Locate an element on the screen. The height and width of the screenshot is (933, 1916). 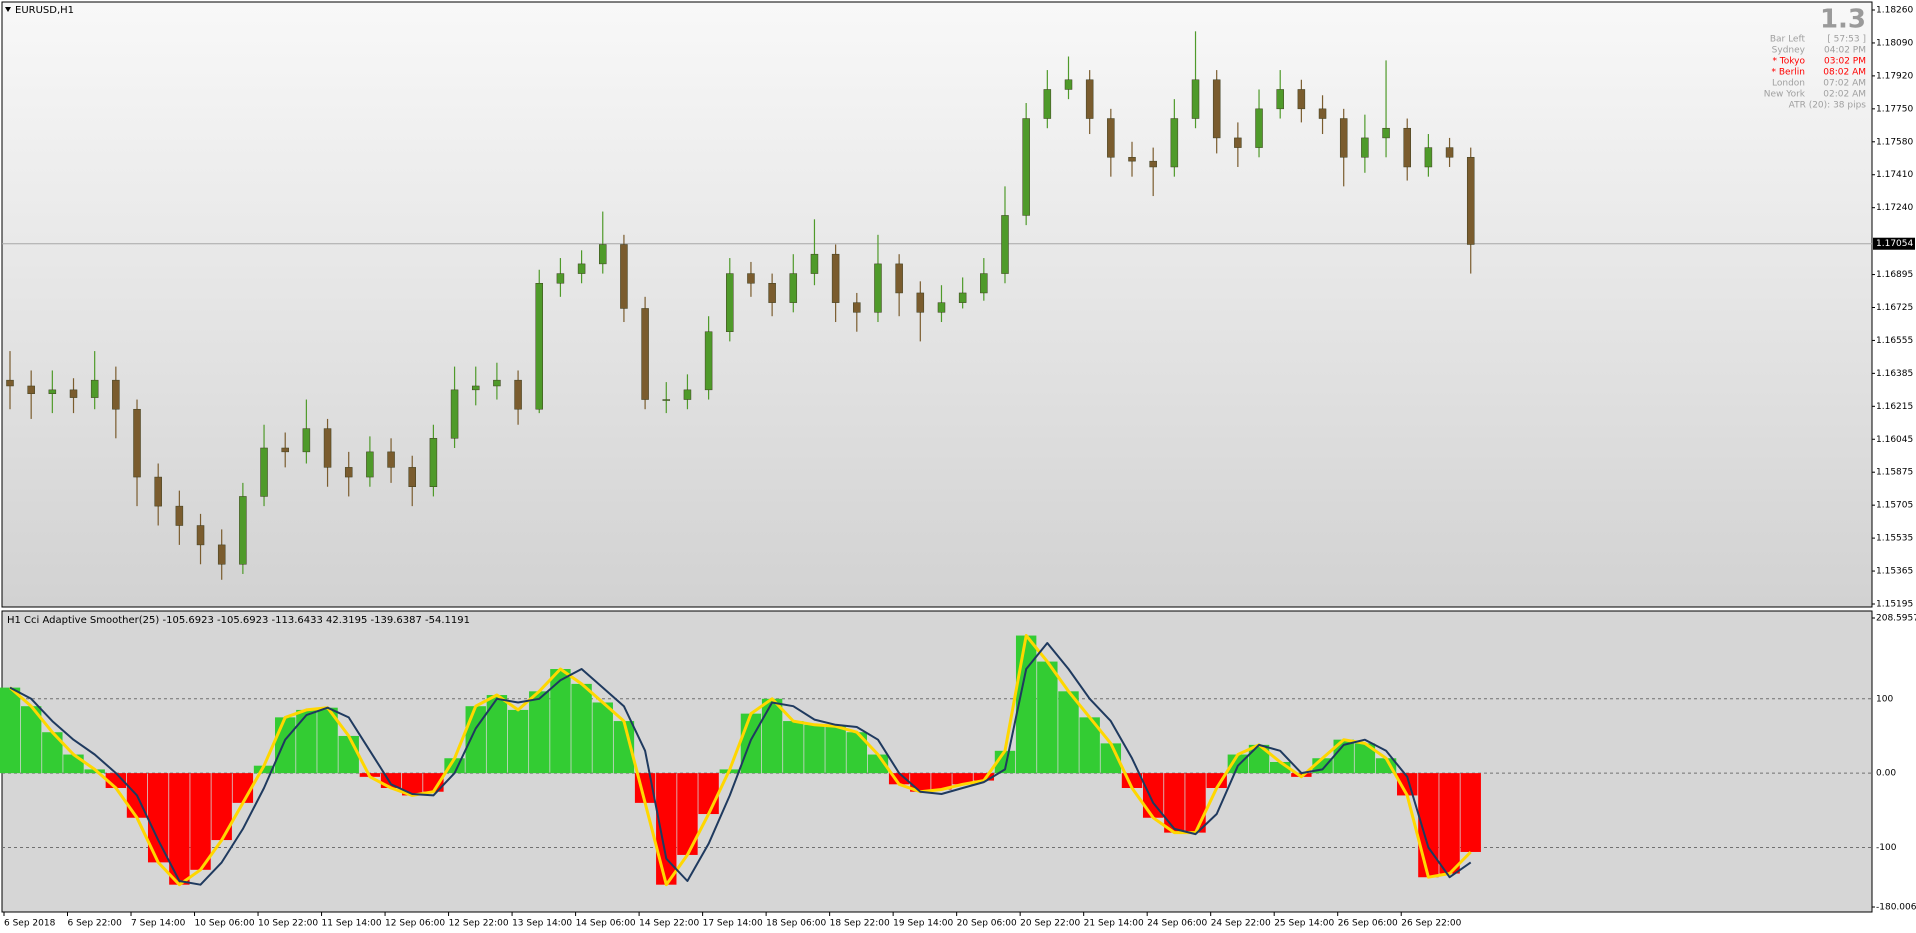
info-label: * Tokyo is located at coordinates (1788, 62).